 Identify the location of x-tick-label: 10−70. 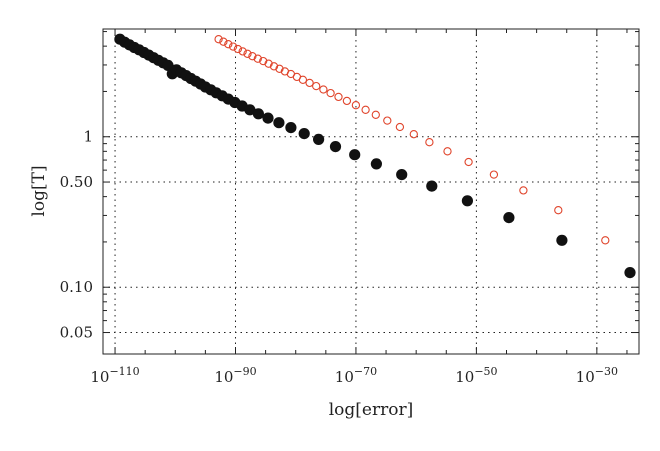
(356, 375).